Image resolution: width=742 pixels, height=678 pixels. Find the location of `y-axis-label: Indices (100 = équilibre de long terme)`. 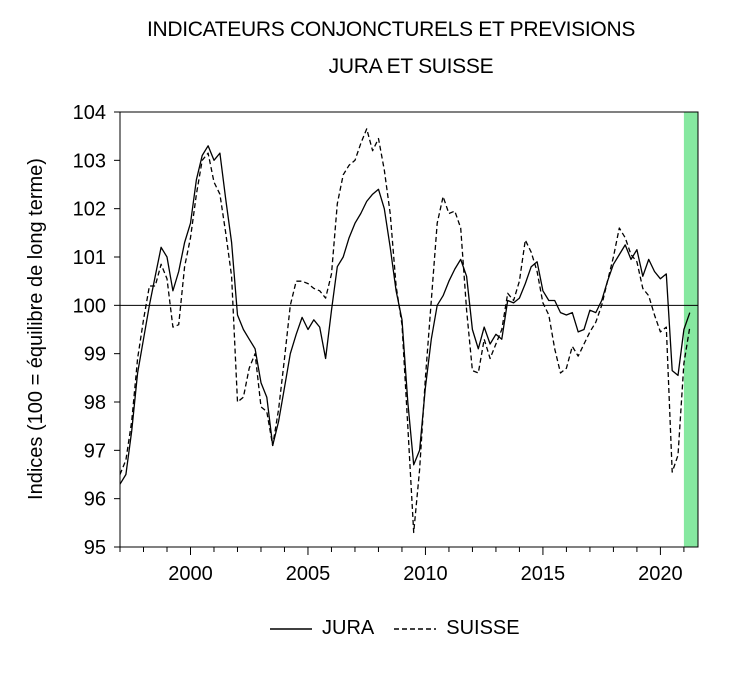

y-axis-label: Indices (100 = équilibre de long terme) is located at coordinates (36, 329).